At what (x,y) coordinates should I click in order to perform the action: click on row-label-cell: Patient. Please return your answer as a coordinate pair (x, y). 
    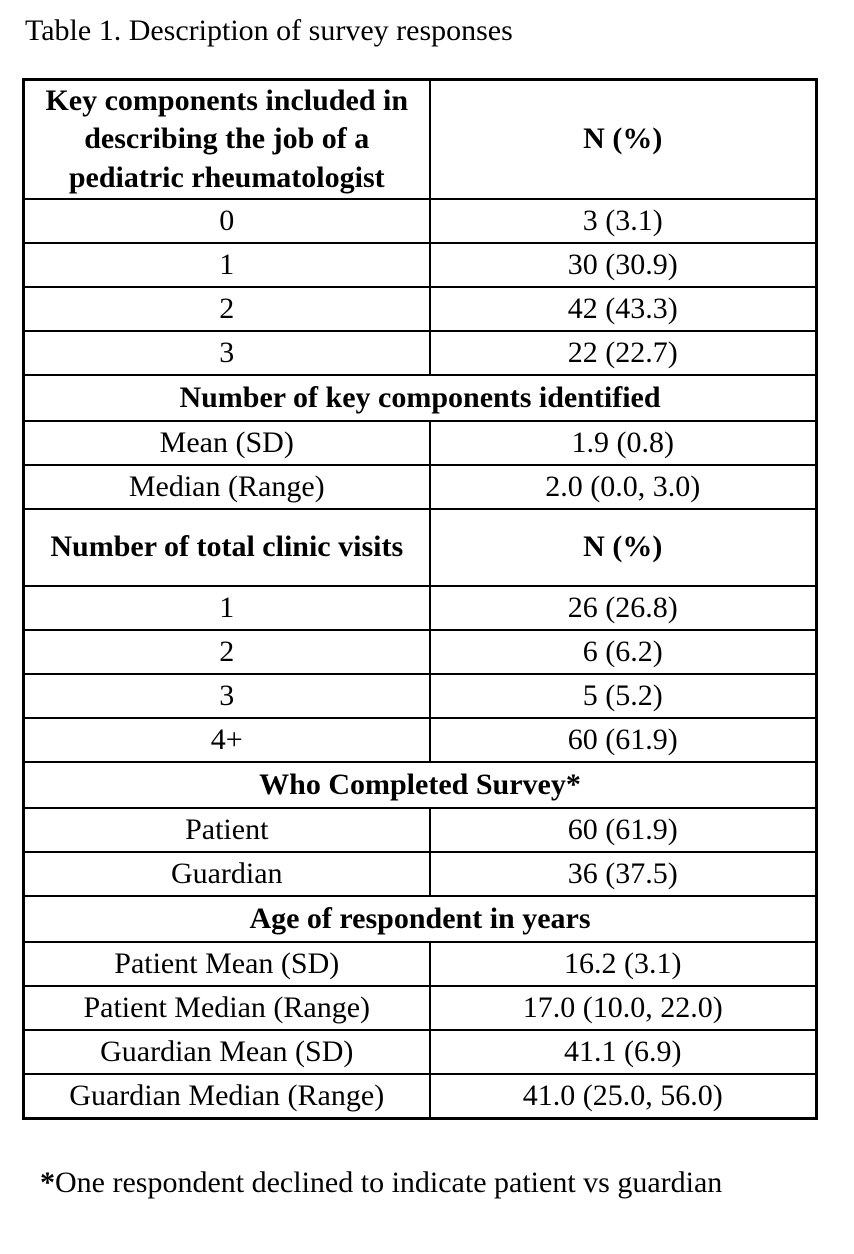
    Looking at the image, I should click on (226, 830).